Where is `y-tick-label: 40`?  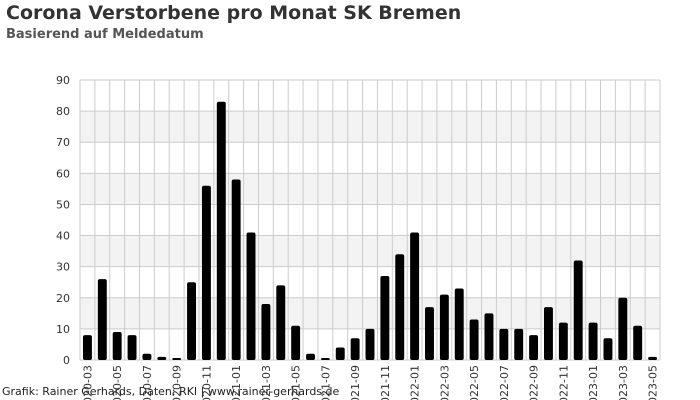
y-tick-label: 40 is located at coordinates (63, 236).